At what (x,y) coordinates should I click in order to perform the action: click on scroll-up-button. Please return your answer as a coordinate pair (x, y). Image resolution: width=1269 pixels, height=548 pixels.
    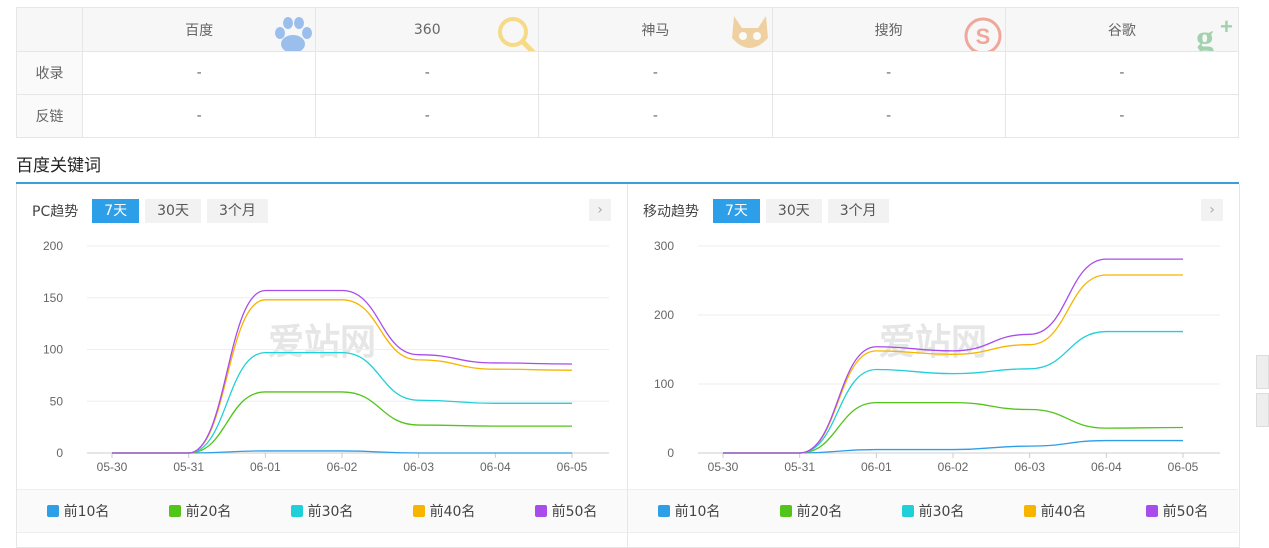
    Looking at the image, I should click on (1262, 372).